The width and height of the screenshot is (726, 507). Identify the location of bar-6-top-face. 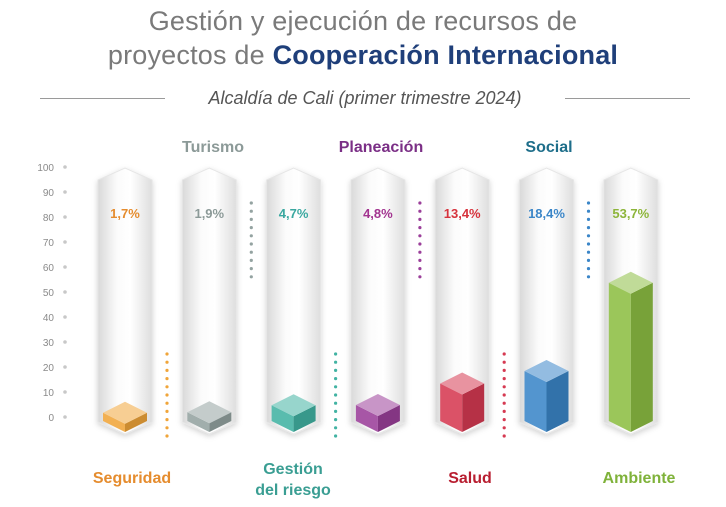
(546, 371).